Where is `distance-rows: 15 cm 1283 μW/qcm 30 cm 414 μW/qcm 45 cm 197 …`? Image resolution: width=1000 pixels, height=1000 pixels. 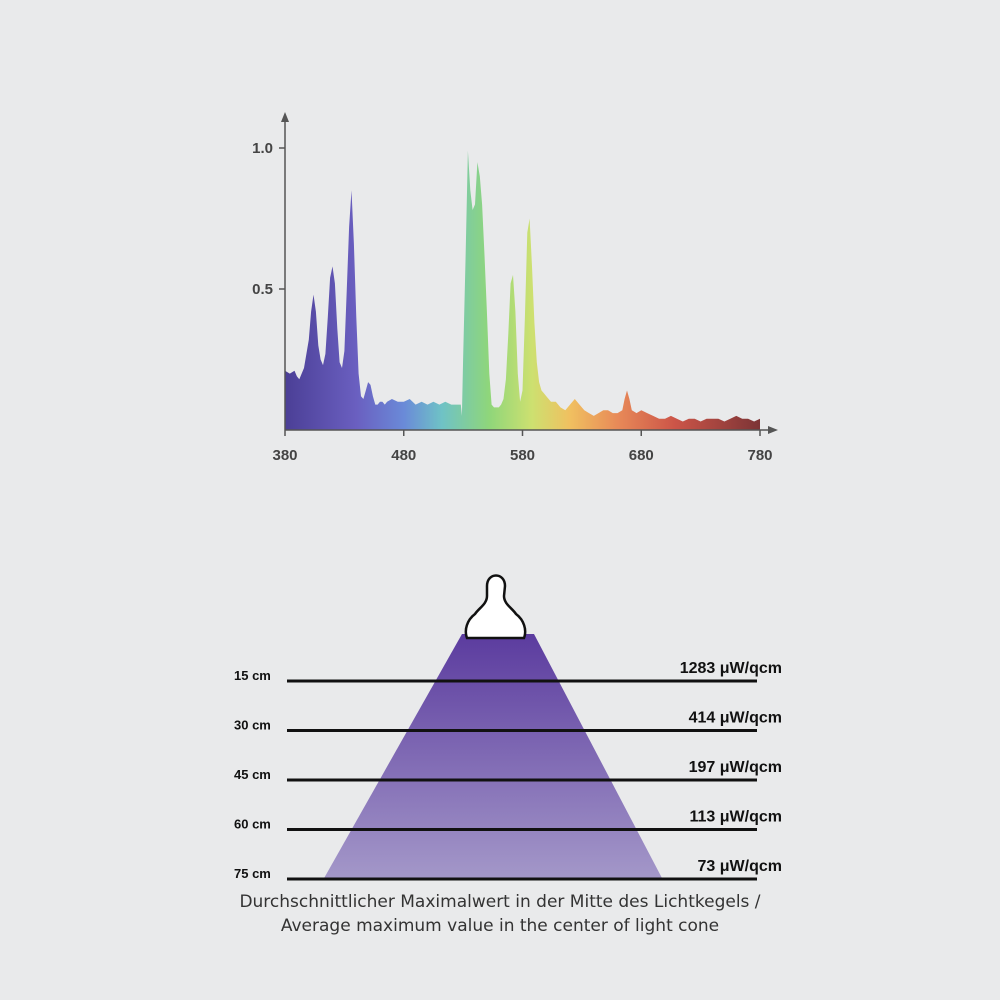
distance-rows: 15 cm 1283 μW/qcm 30 cm 414 μW/qcm 45 cm 197 … is located at coordinates (508, 770).